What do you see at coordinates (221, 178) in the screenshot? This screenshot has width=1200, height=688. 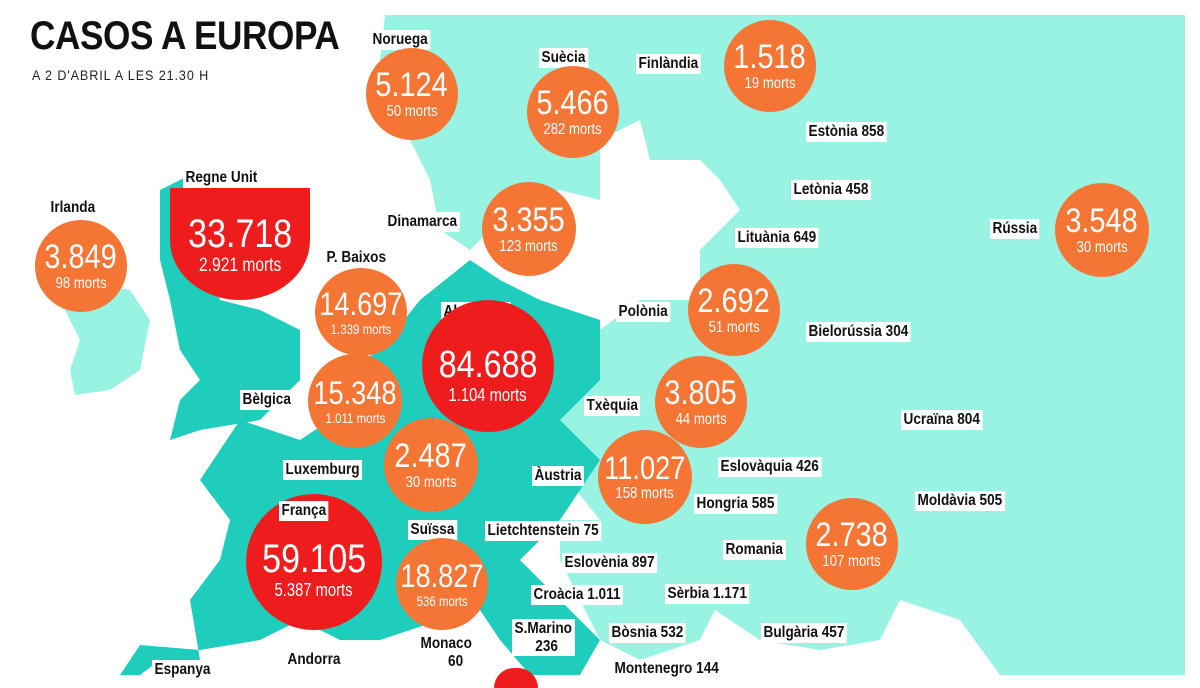 I see `label-uk: Regne Unit` at bounding box center [221, 178].